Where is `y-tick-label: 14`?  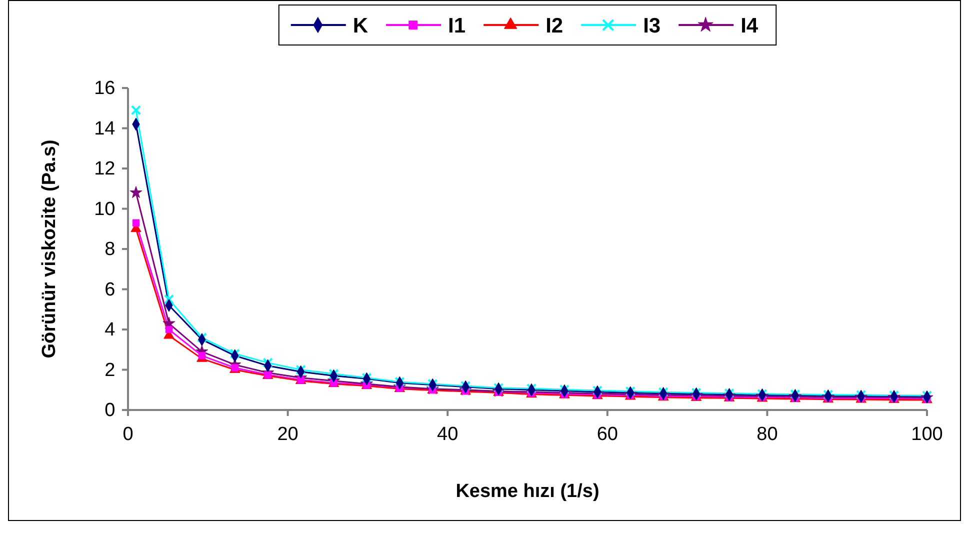
y-tick-label: 14 is located at coordinates (105, 129).